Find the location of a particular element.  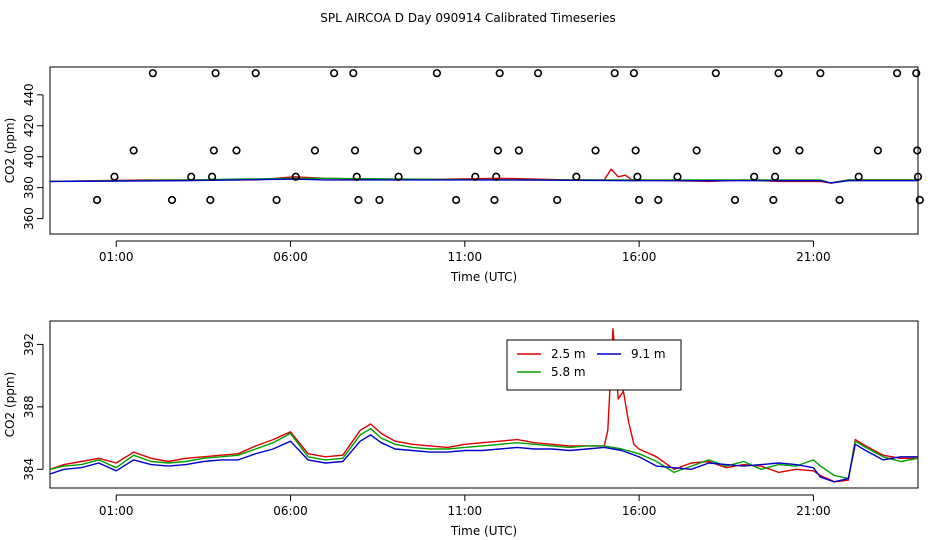

y-tick-label: 384 is located at coordinates (29, 469).